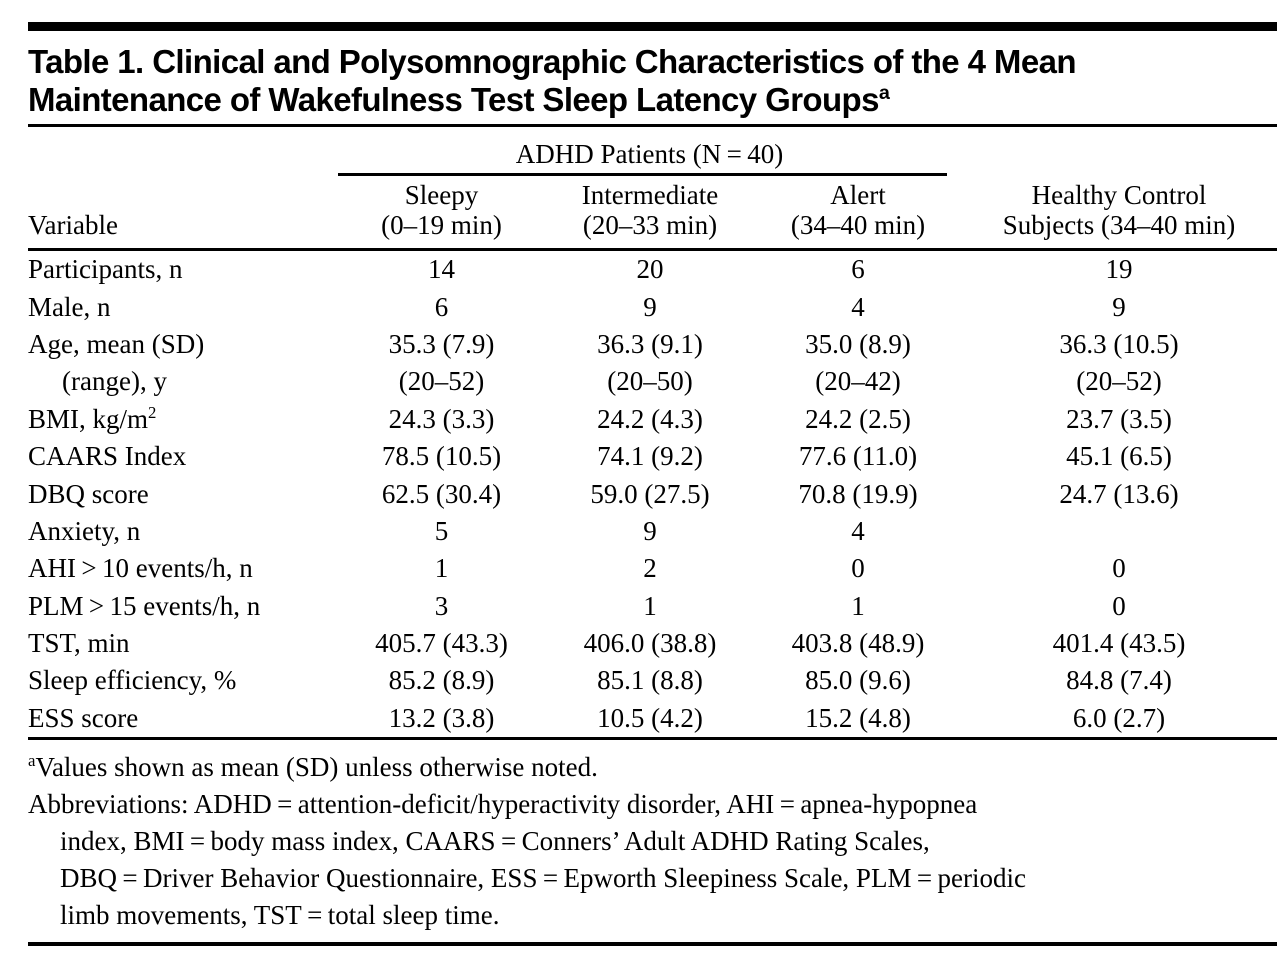 This screenshot has height=964, width=1287. I want to click on row-label-text: BMI, kg/m, so click(88, 418).